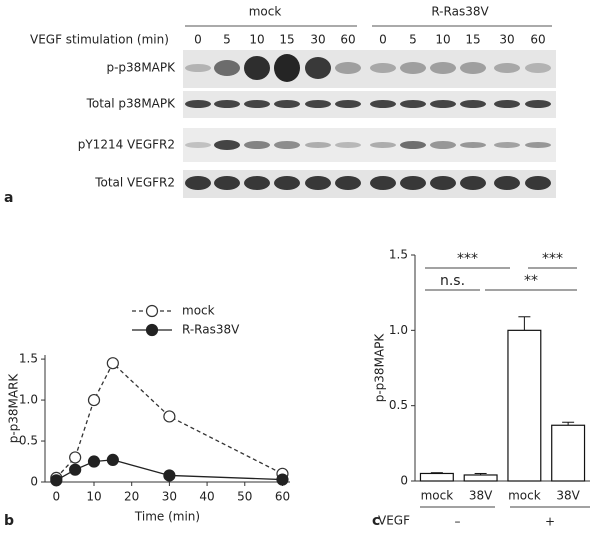 This screenshot has height=536, width=600. I want to click on panel-label: a, so click(8, 198).